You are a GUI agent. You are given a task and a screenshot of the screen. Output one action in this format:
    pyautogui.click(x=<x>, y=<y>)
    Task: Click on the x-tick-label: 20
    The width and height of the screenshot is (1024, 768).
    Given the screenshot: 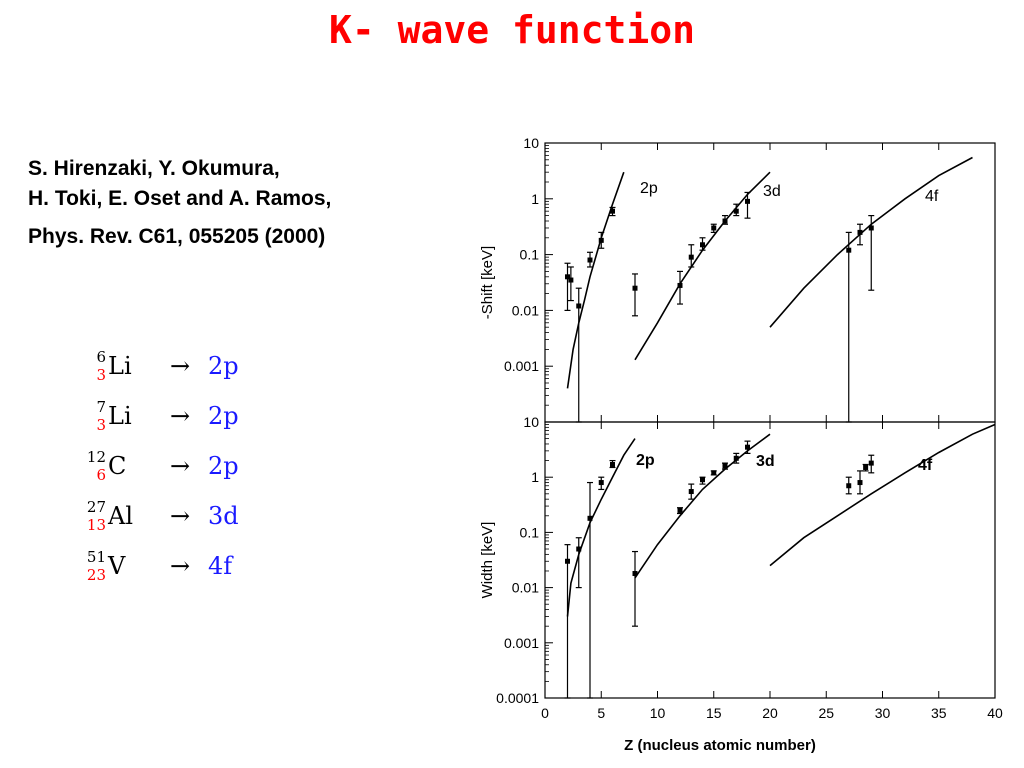 What is the action you would take?
    pyautogui.click(x=770, y=713)
    